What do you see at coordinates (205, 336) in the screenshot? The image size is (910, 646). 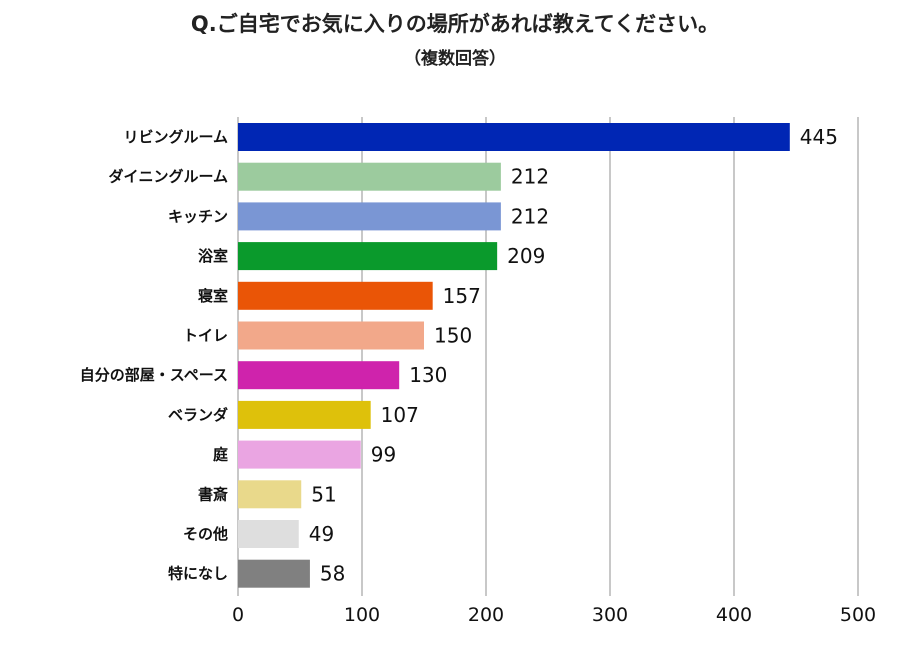 I see `category-label: トイレ` at bounding box center [205, 336].